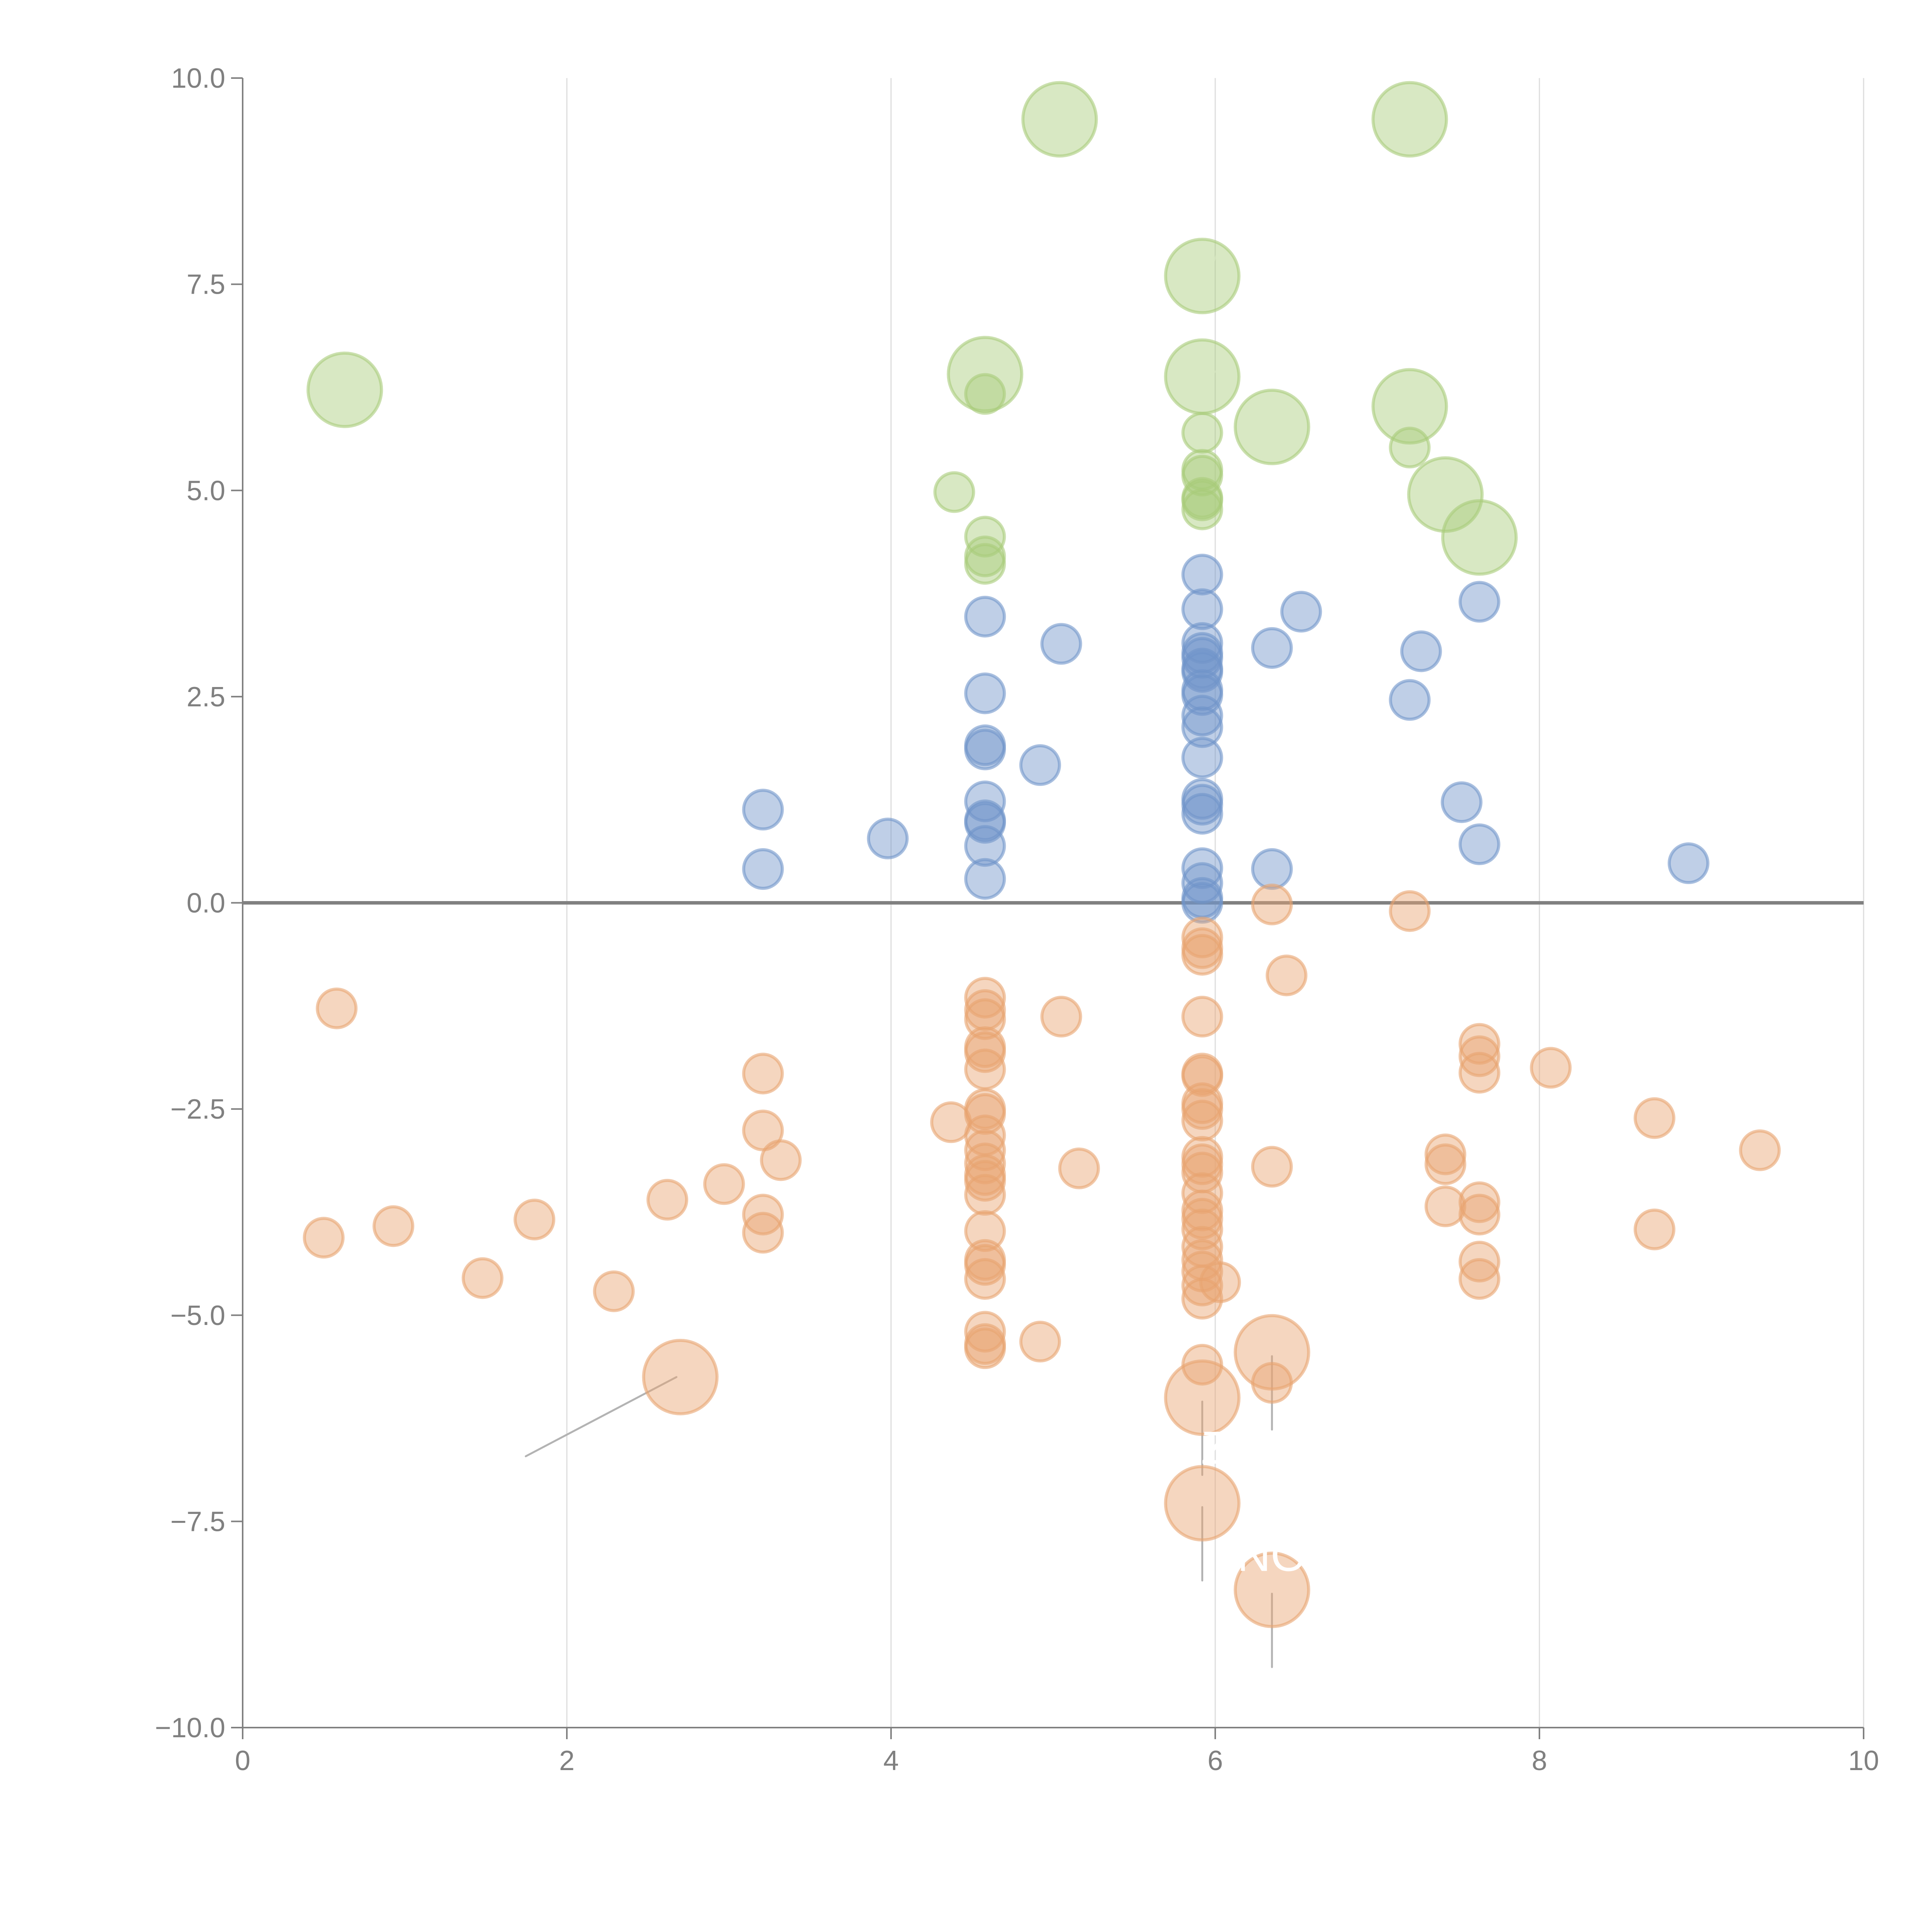 The image size is (1932, 1932). What do you see at coordinates (1864, 1760) in the screenshot?
I see `x-tick-label: 10` at bounding box center [1864, 1760].